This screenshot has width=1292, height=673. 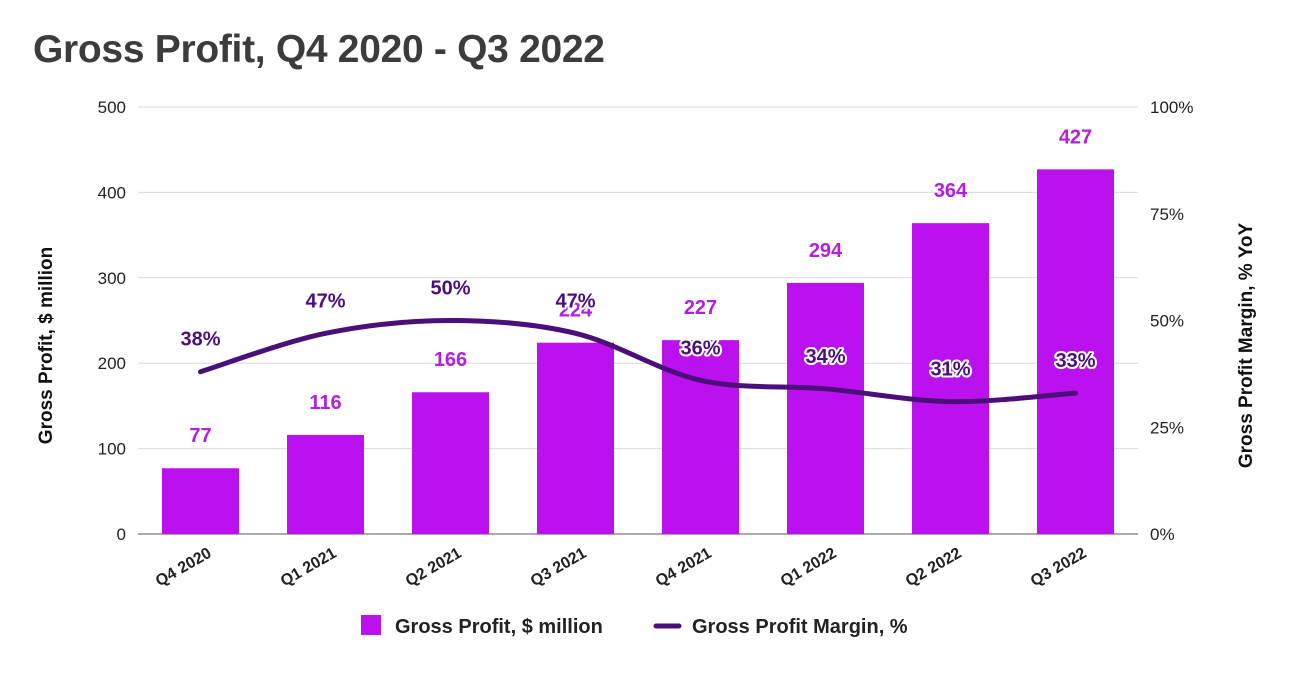 What do you see at coordinates (800, 627) in the screenshot?
I see `legend-label-line: Gross Profit Margin, %` at bounding box center [800, 627].